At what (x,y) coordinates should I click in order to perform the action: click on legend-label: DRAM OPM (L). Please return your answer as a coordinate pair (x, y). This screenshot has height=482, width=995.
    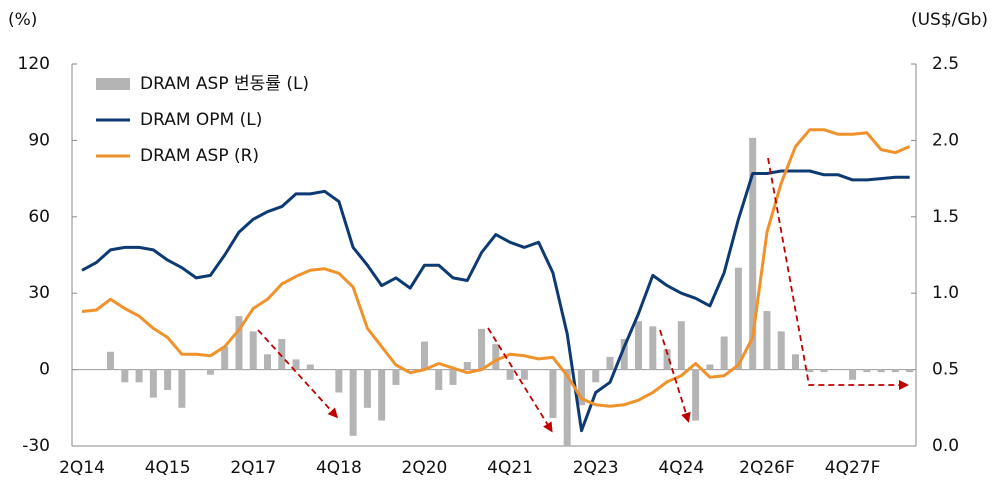
    Looking at the image, I should click on (201, 120).